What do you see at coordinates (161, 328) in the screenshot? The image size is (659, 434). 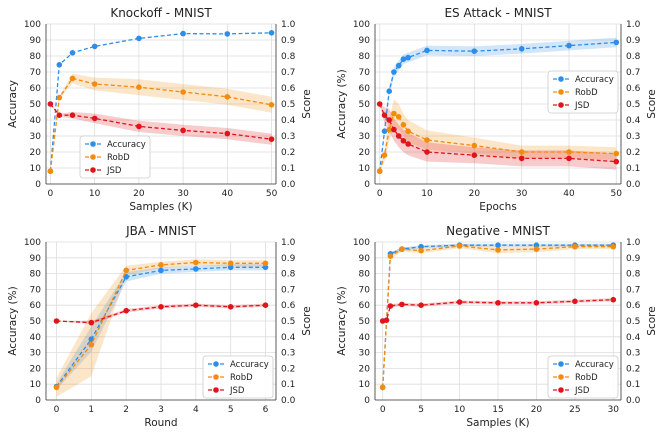 I see `series-band-robd` at bounding box center [161, 328].